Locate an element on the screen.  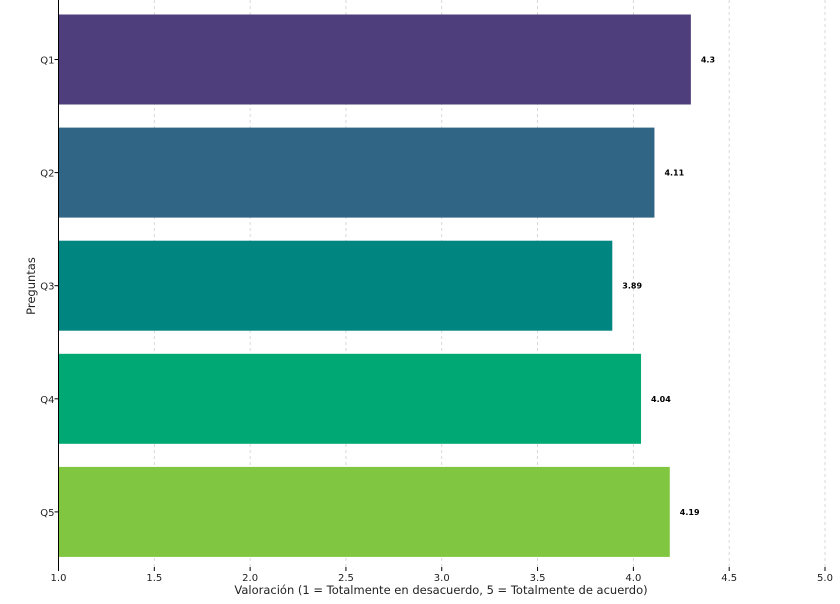
x-tick-label-4.5: 4.5 is located at coordinates (729, 578).